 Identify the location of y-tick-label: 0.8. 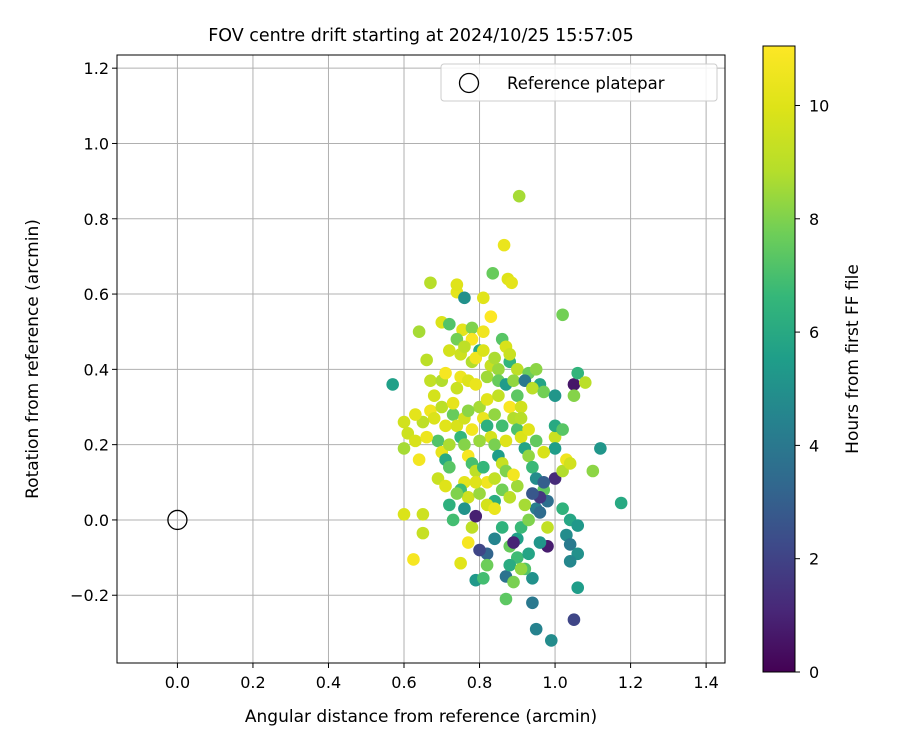
(96, 219).